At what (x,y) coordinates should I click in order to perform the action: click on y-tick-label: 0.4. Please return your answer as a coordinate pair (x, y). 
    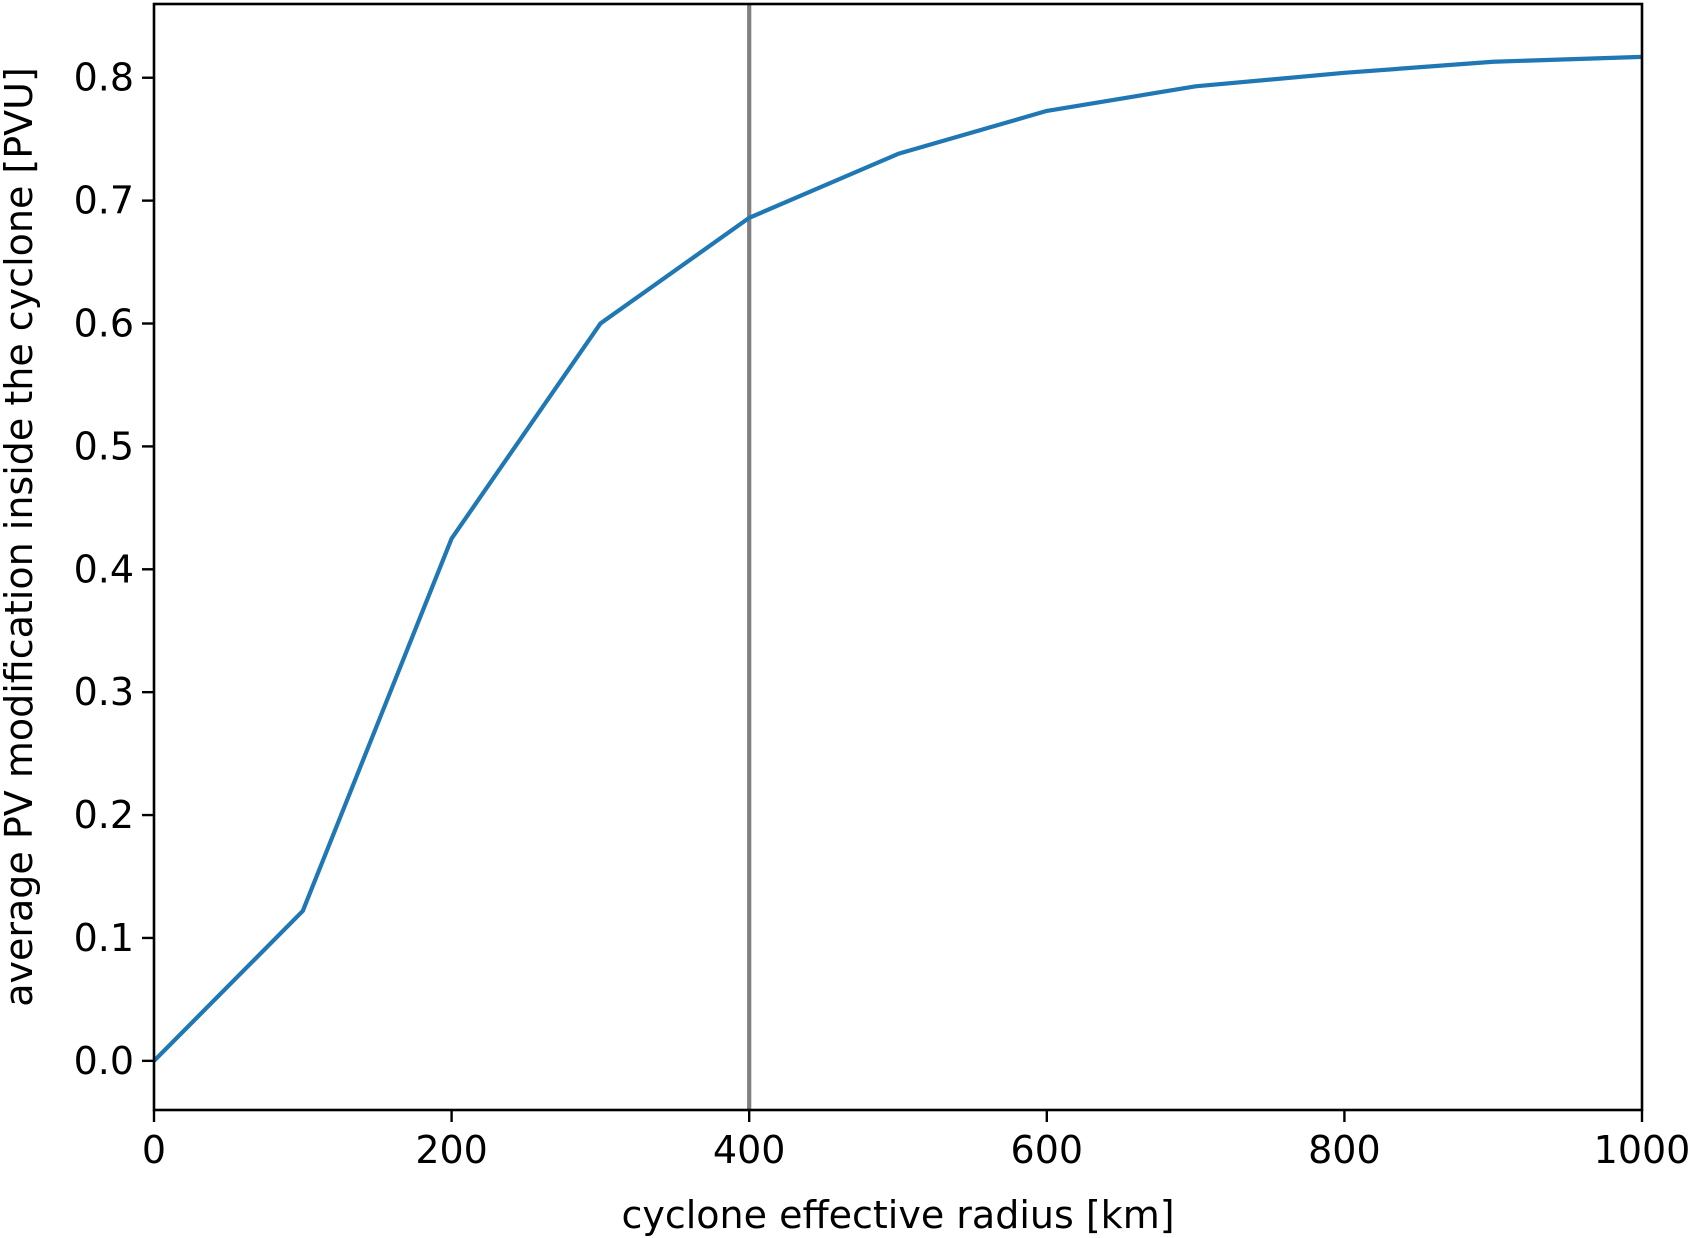
    Looking at the image, I should click on (104, 569).